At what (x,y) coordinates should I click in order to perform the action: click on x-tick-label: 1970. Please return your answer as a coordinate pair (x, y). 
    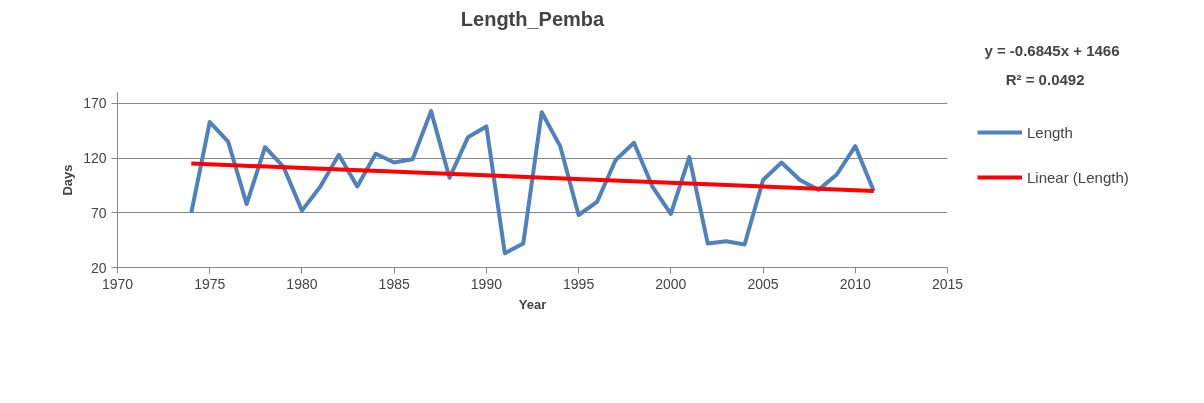
    Looking at the image, I should click on (117, 283).